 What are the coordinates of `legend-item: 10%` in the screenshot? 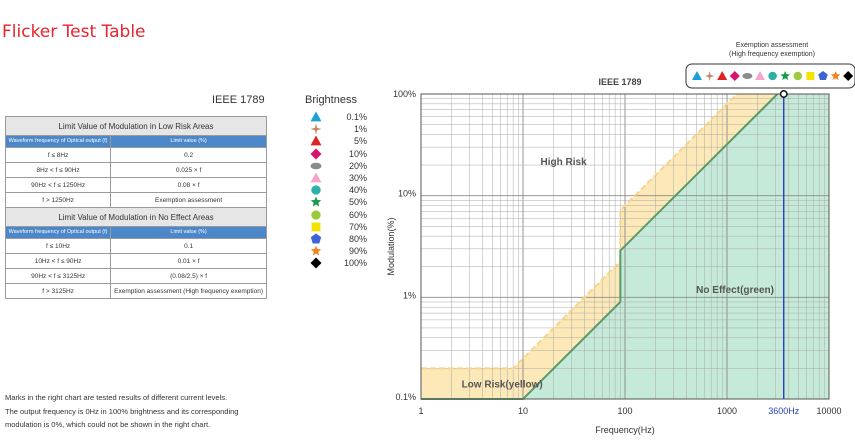 It's located at (338, 154).